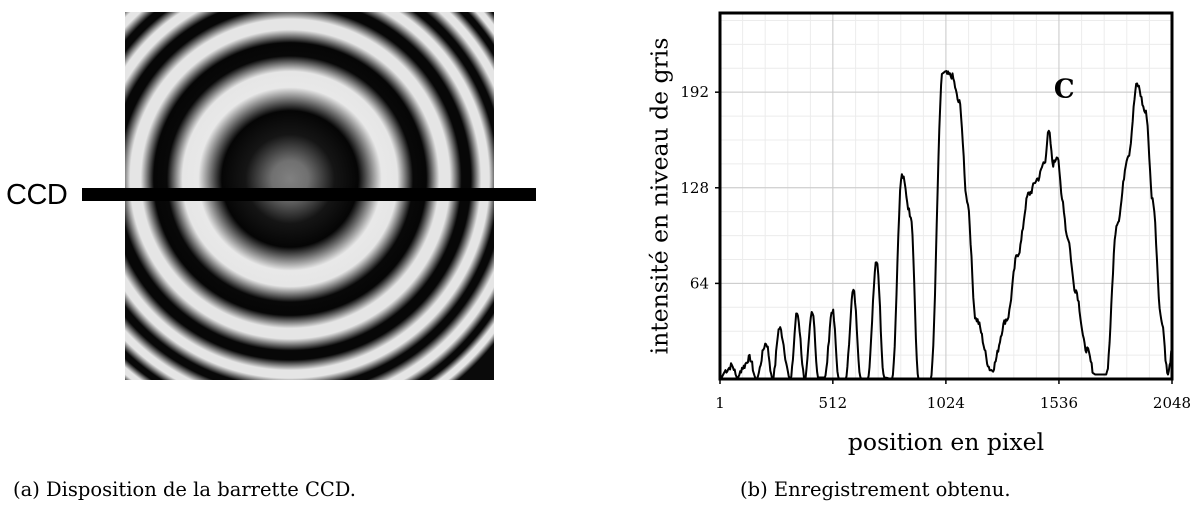 This screenshot has height=506, width=1196. What do you see at coordinates (37, 195) in the screenshot?
I see `ccd-label: CCD` at bounding box center [37, 195].